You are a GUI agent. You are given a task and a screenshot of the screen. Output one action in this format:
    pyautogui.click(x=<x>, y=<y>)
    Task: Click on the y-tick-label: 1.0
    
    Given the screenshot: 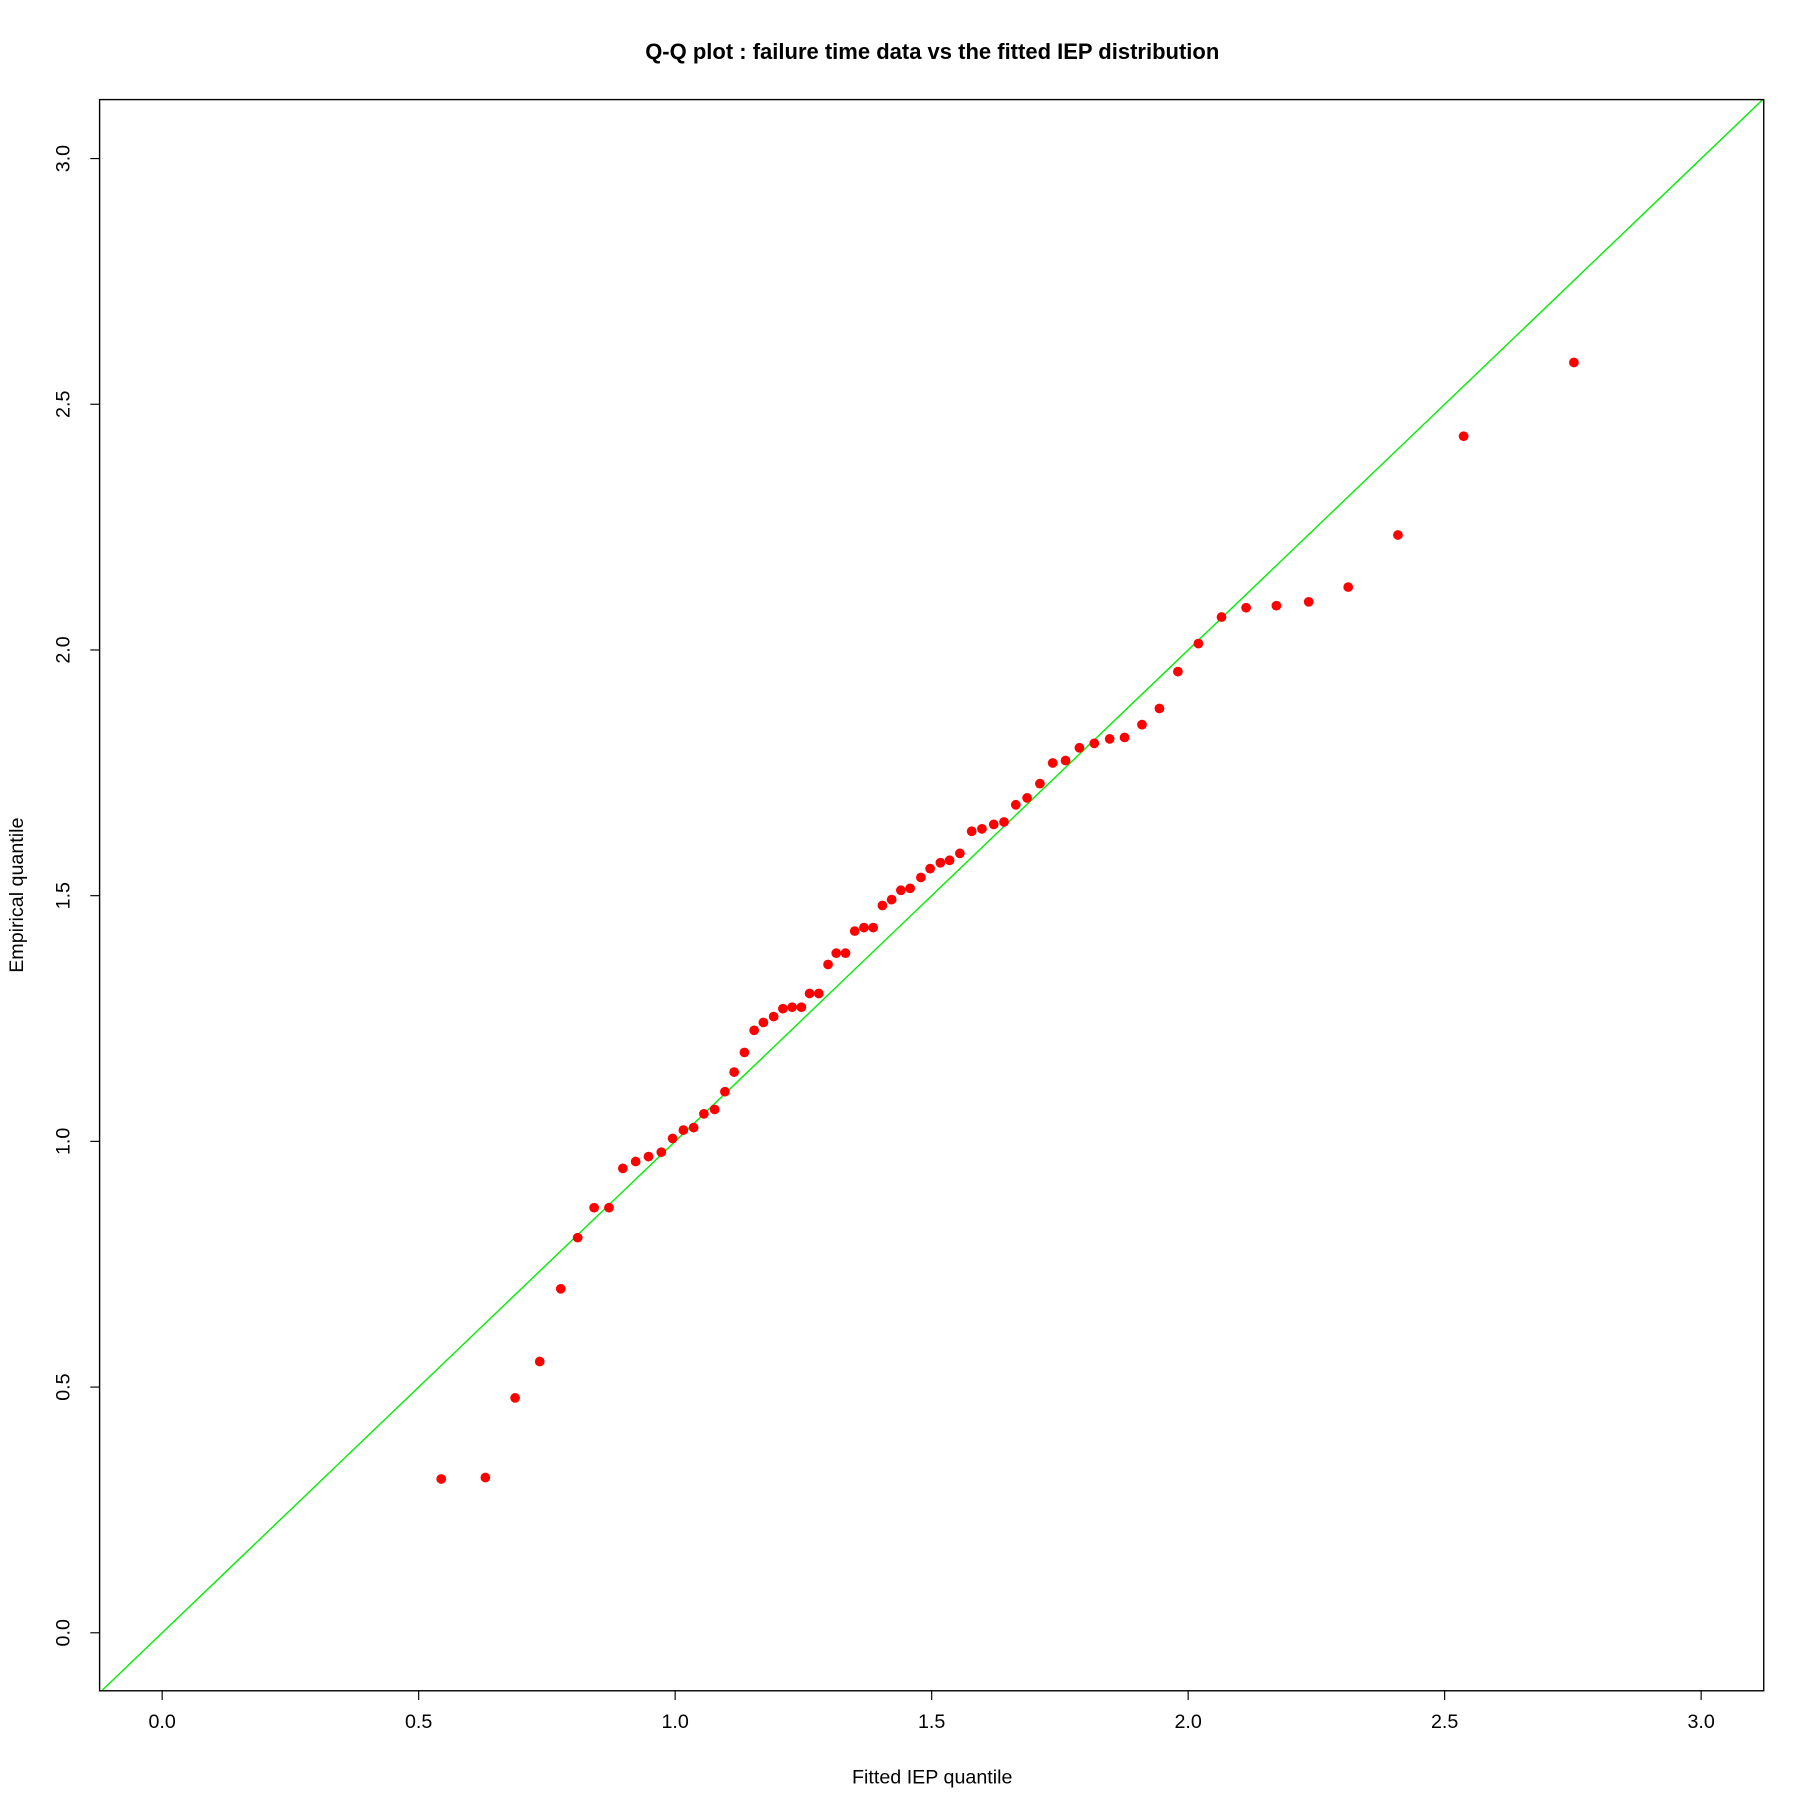 What is the action you would take?
    pyautogui.click(x=63, y=1141)
    